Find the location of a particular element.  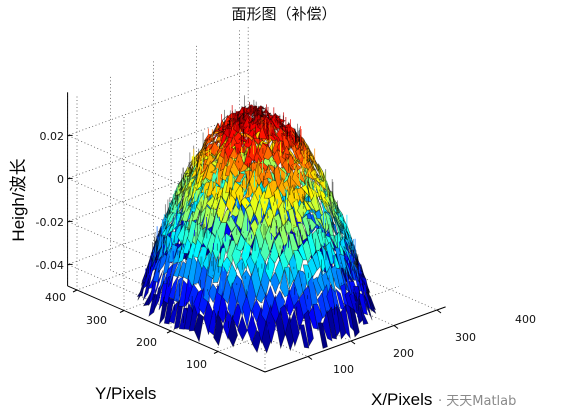

x-tick-label: 300 is located at coordinates (465, 337).